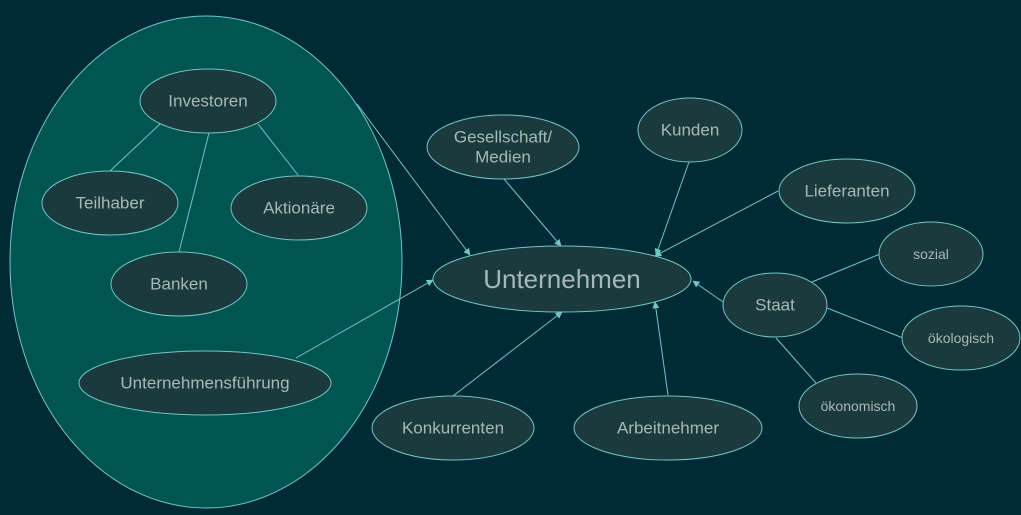 Image resolution: width=1021 pixels, height=515 pixels. I want to click on node-sozial, so click(931, 254).